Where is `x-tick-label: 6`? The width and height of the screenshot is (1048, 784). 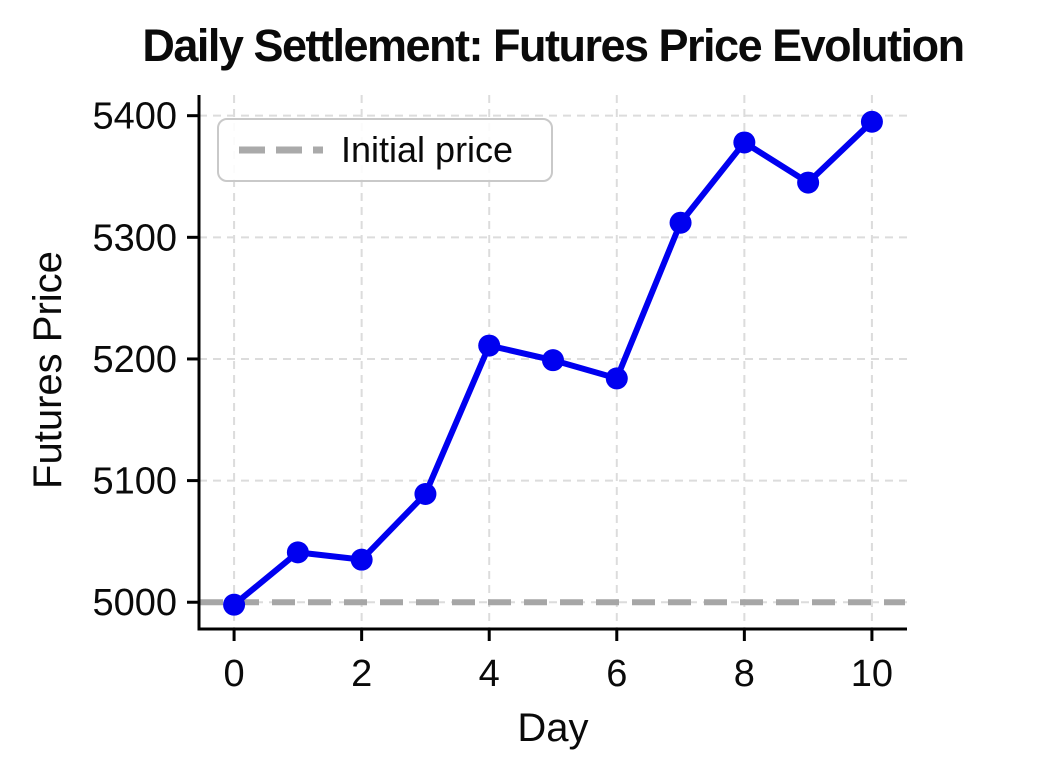
x-tick-label: 6 is located at coordinates (616, 674).